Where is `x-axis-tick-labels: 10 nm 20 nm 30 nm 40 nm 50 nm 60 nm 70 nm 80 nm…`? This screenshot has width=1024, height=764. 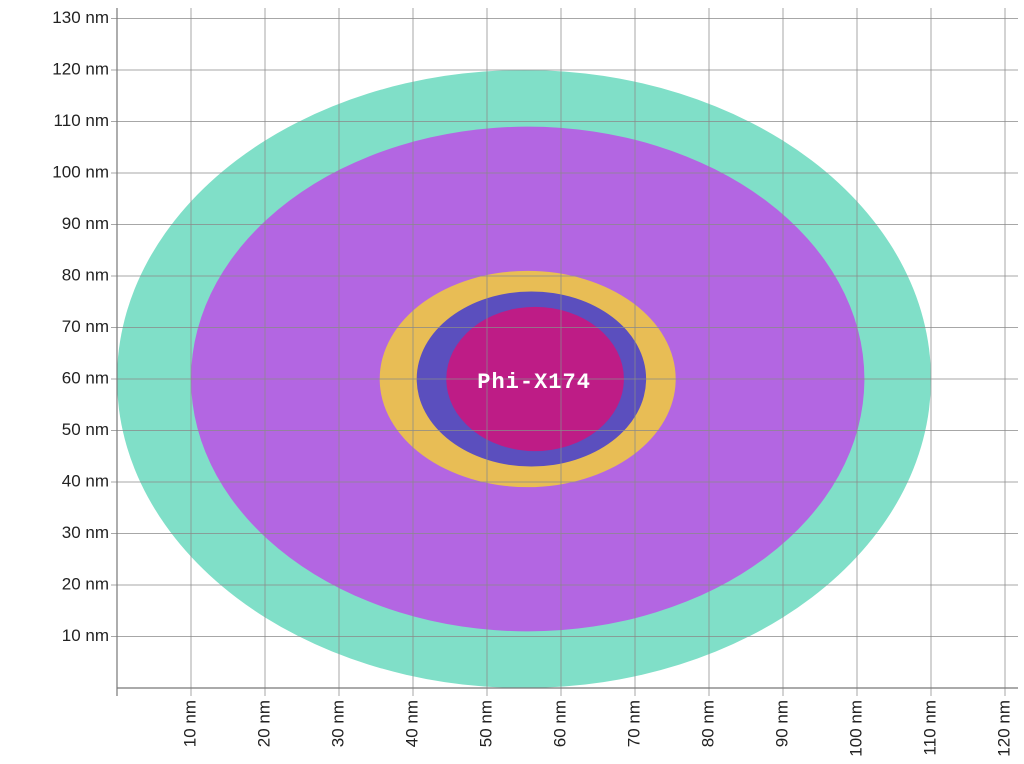
x-axis-tick-labels: 10 nm 20 nm 30 nm 40 nm 50 nm 60 nm 70 nm 80 nm… is located at coordinates (596, 728).